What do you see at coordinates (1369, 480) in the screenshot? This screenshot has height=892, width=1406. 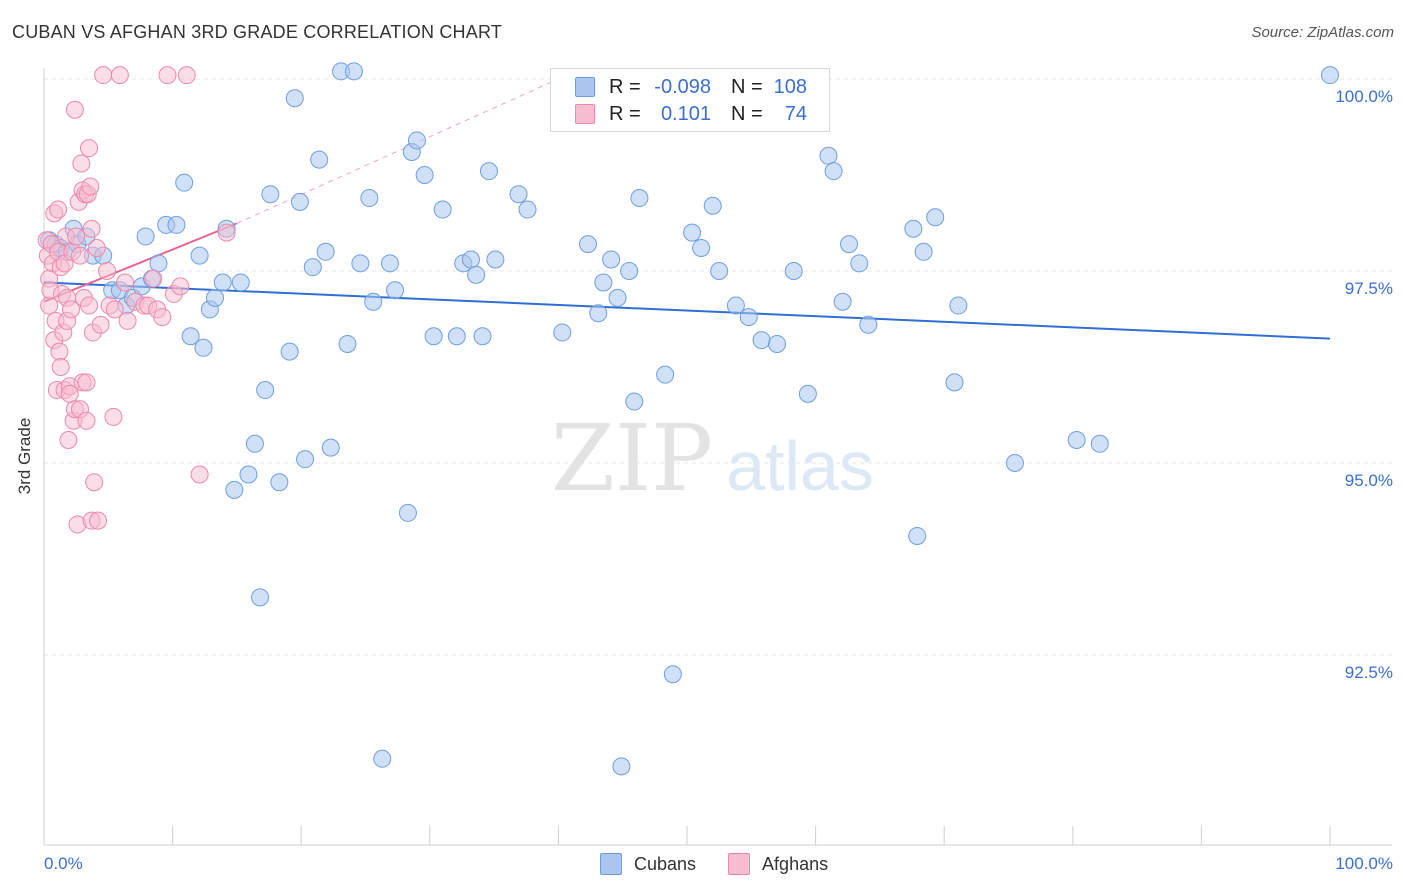 I see `y-tick-label: 95.0%` at bounding box center [1369, 480].